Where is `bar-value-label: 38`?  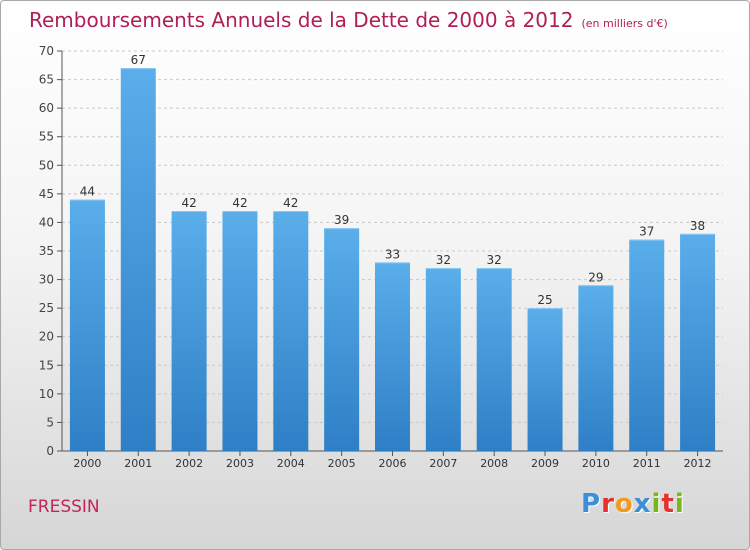
bar-value-label: 38 is located at coordinates (697, 226).